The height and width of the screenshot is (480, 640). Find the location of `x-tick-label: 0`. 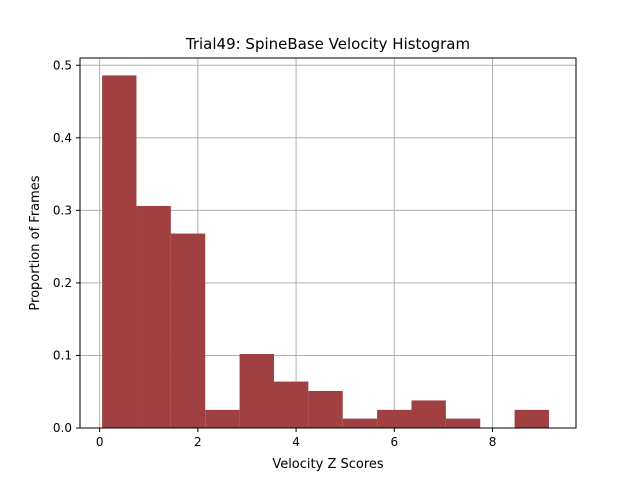

x-tick-label: 0 is located at coordinates (100, 442).